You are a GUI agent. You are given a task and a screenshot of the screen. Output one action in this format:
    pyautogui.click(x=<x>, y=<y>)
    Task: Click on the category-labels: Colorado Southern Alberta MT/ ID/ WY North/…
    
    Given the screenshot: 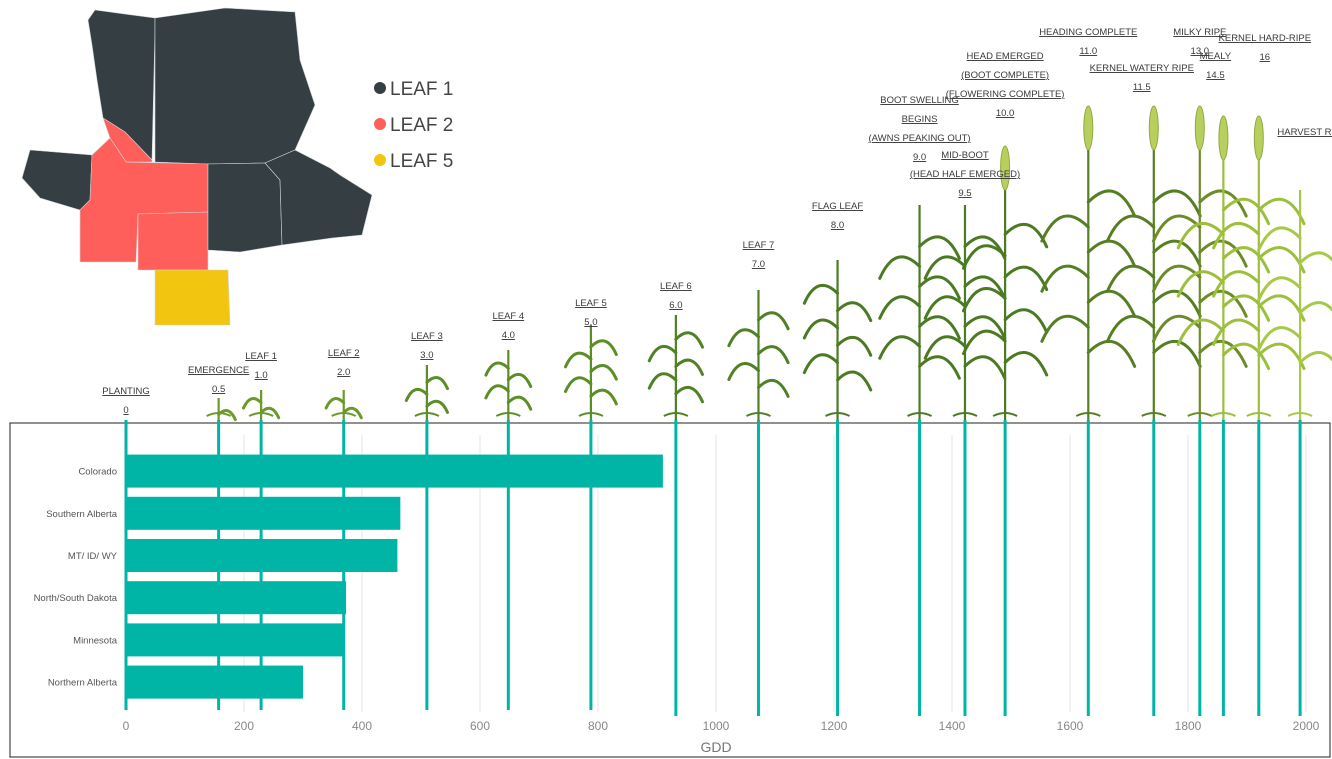 What is the action you would take?
    pyautogui.click(x=76, y=578)
    